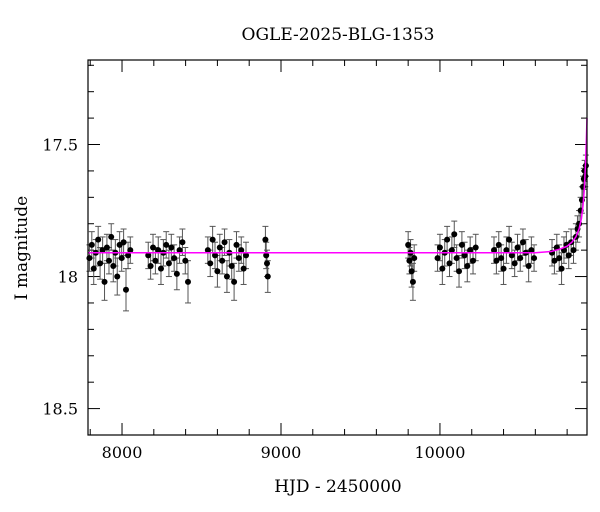 This screenshot has height=512, width=600. Describe the element at coordinates (60, 409) in the screenshot. I see `y-tick-label: 18.5` at that location.